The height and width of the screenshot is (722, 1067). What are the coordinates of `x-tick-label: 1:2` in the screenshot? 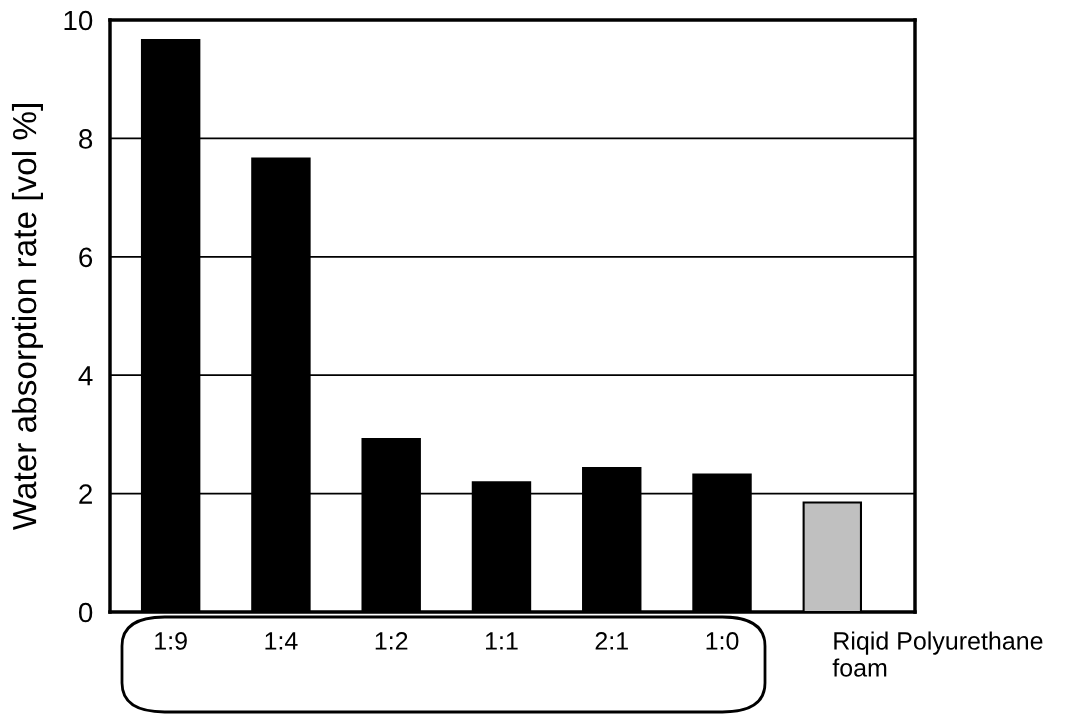 It's located at (391, 641).